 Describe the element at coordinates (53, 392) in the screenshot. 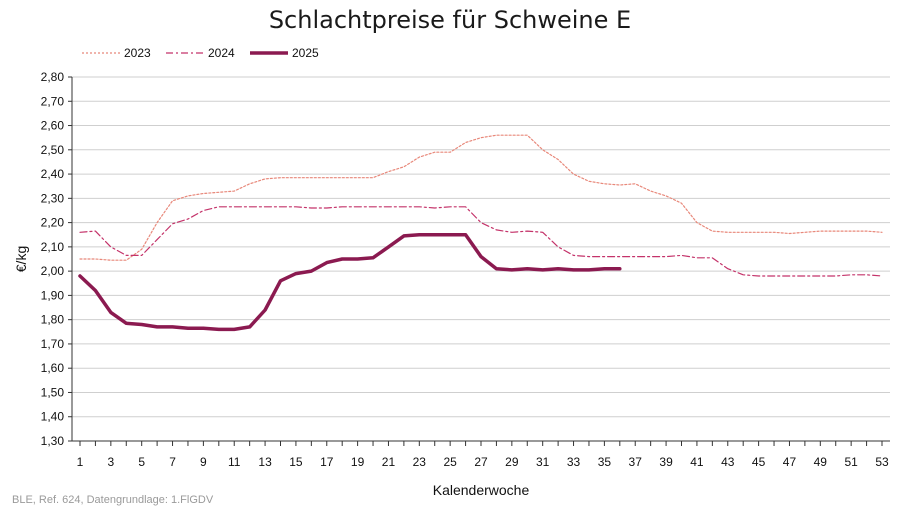

I see `y-tick-label: 1,50` at that location.